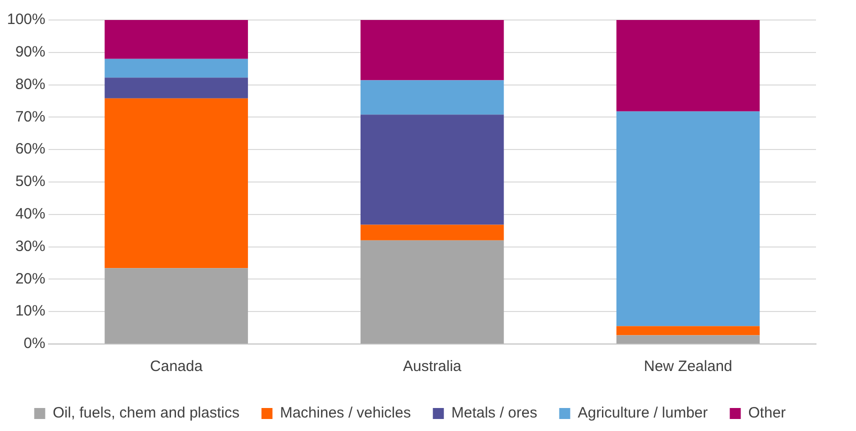  What do you see at coordinates (30, 279) in the screenshot?
I see `y-tick-label: 20%` at bounding box center [30, 279].